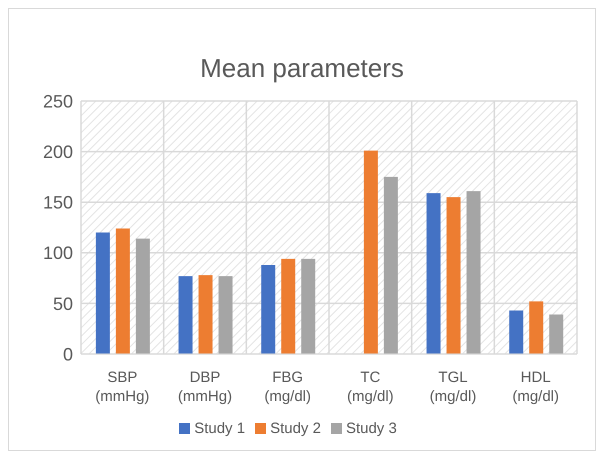  Describe the element at coordinates (57, 152) in the screenshot. I see `y-tick-label: 200` at that location.